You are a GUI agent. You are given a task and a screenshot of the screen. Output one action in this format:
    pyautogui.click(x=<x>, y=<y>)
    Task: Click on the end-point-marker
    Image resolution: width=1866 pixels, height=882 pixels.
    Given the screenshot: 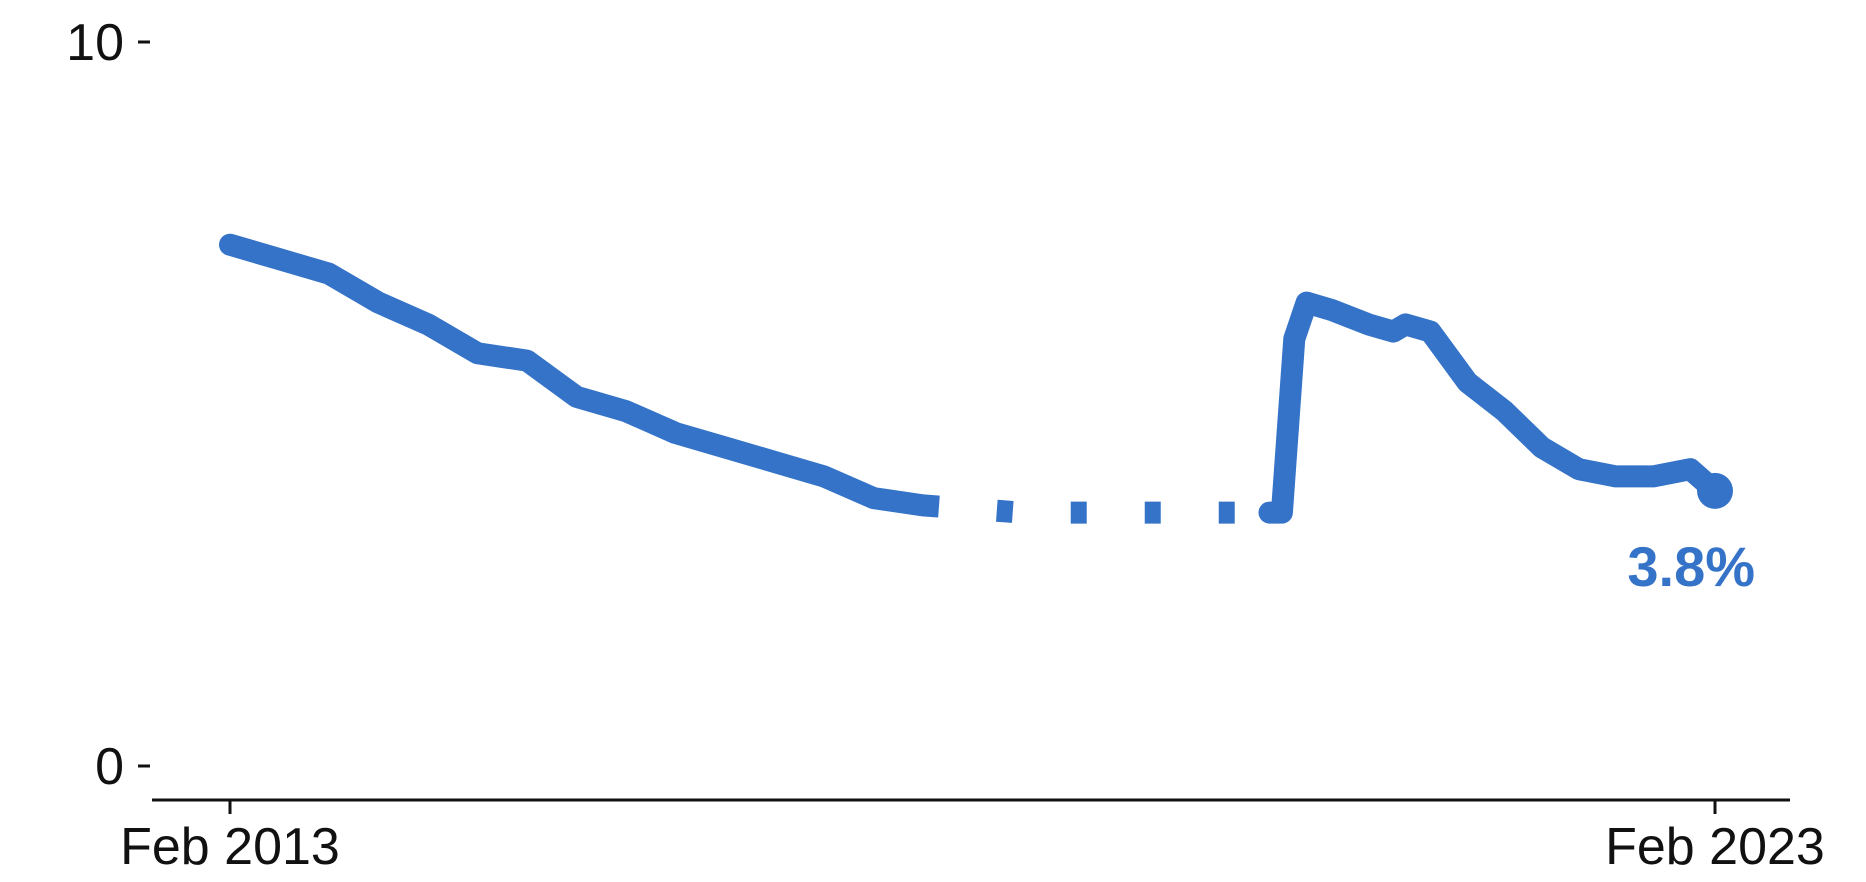 What is the action you would take?
    pyautogui.click(x=1715, y=490)
    